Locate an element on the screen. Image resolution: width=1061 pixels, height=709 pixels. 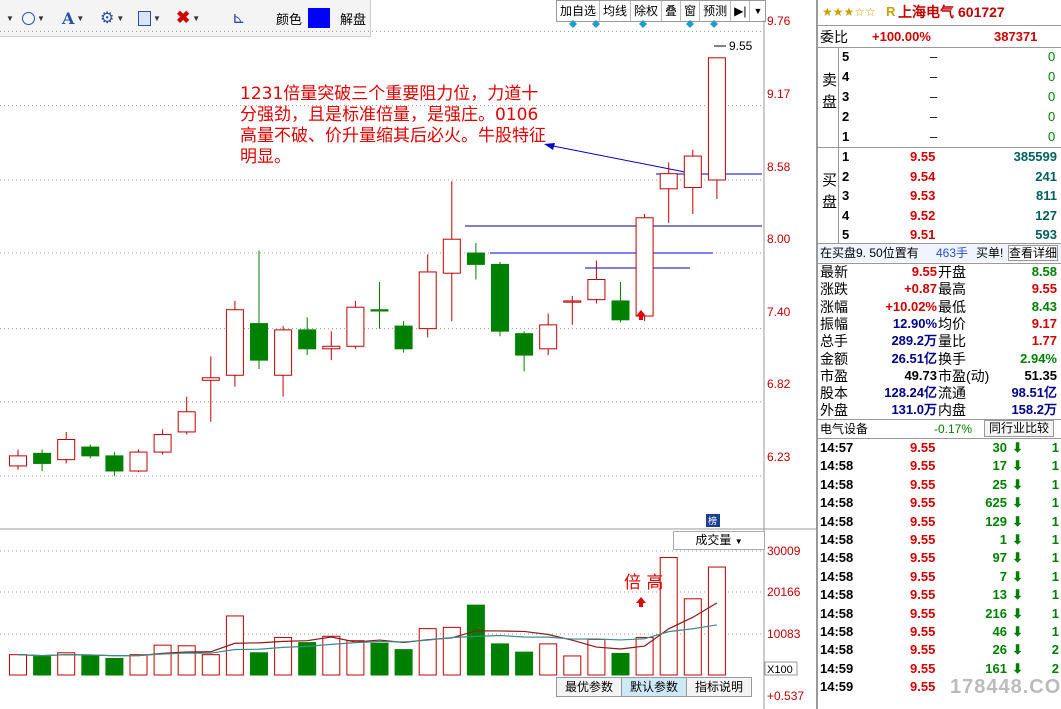
collapse-arrow-icon: ▶| is located at coordinates (741, 11).